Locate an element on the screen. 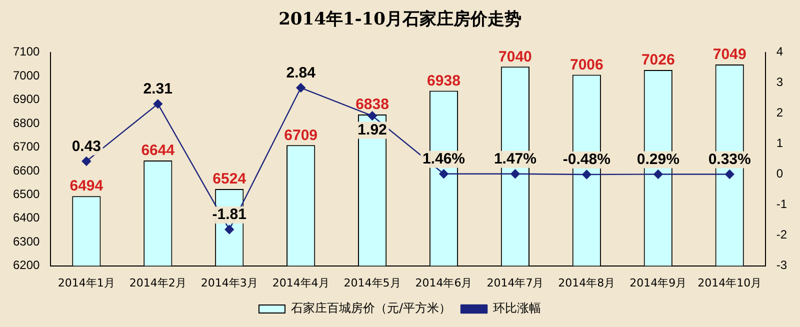 The image size is (800, 327). data-label: 7006 is located at coordinates (587, 65).